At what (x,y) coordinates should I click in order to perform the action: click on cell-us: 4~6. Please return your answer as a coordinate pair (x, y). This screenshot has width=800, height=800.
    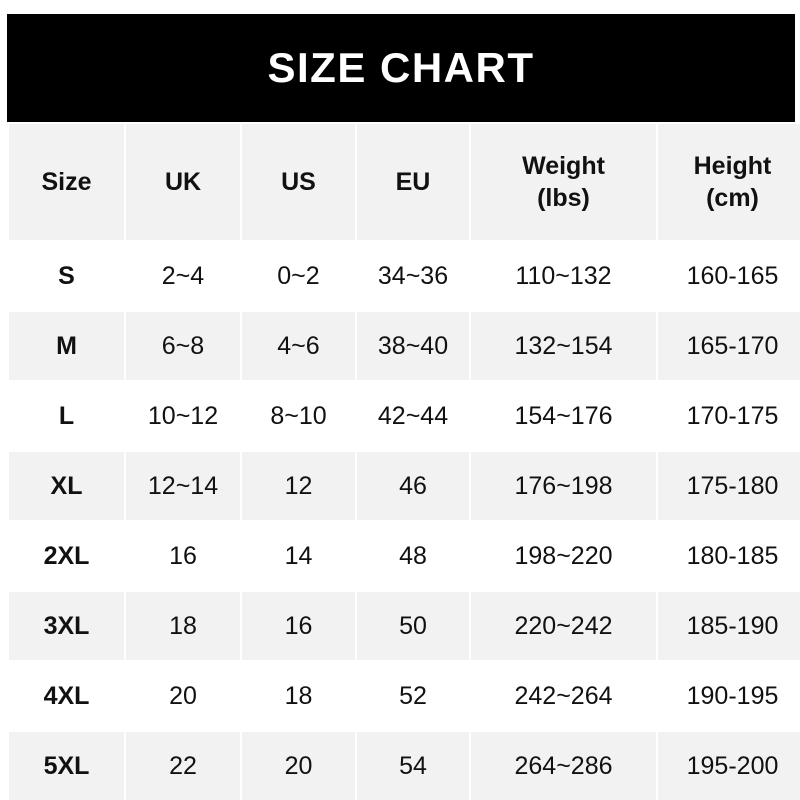
    Looking at the image, I should click on (298, 346).